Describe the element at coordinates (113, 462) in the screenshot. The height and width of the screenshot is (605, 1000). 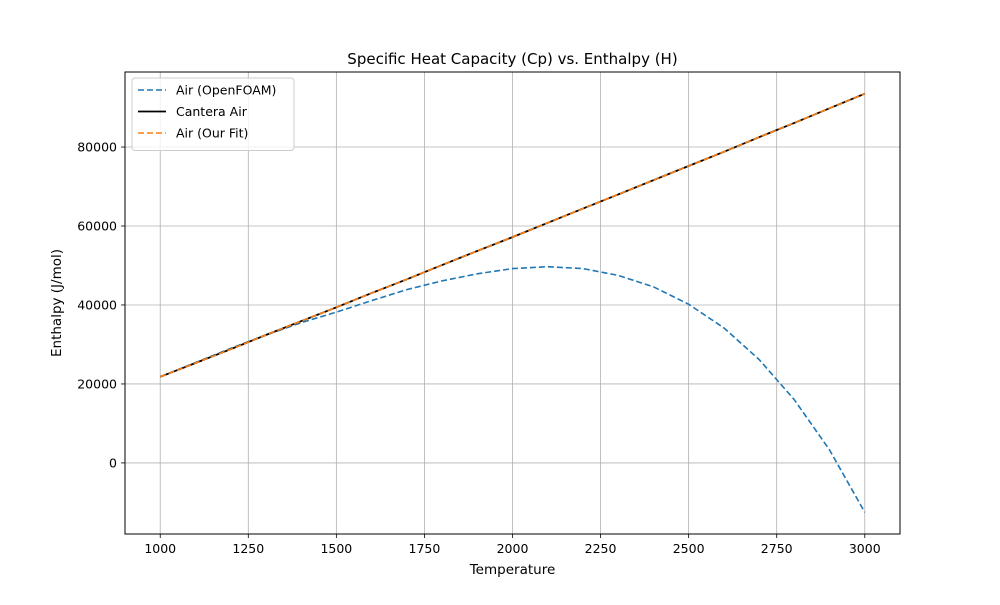
I see `y-tick-label: 0` at that location.